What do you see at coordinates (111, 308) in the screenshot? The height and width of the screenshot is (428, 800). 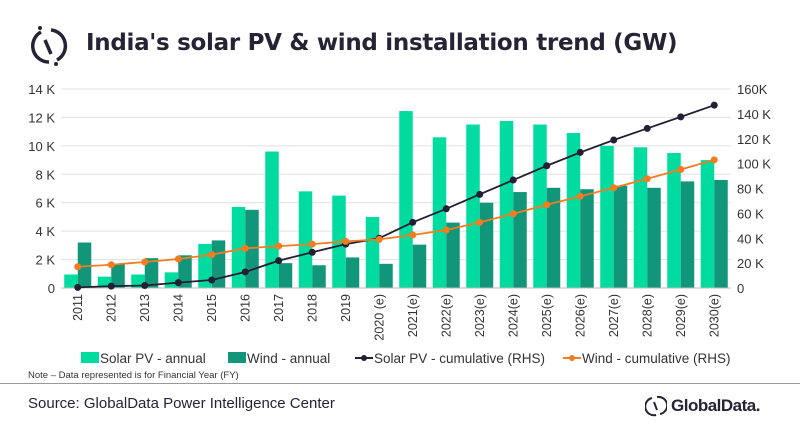 I see `x-tick-label: 2012` at bounding box center [111, 308].